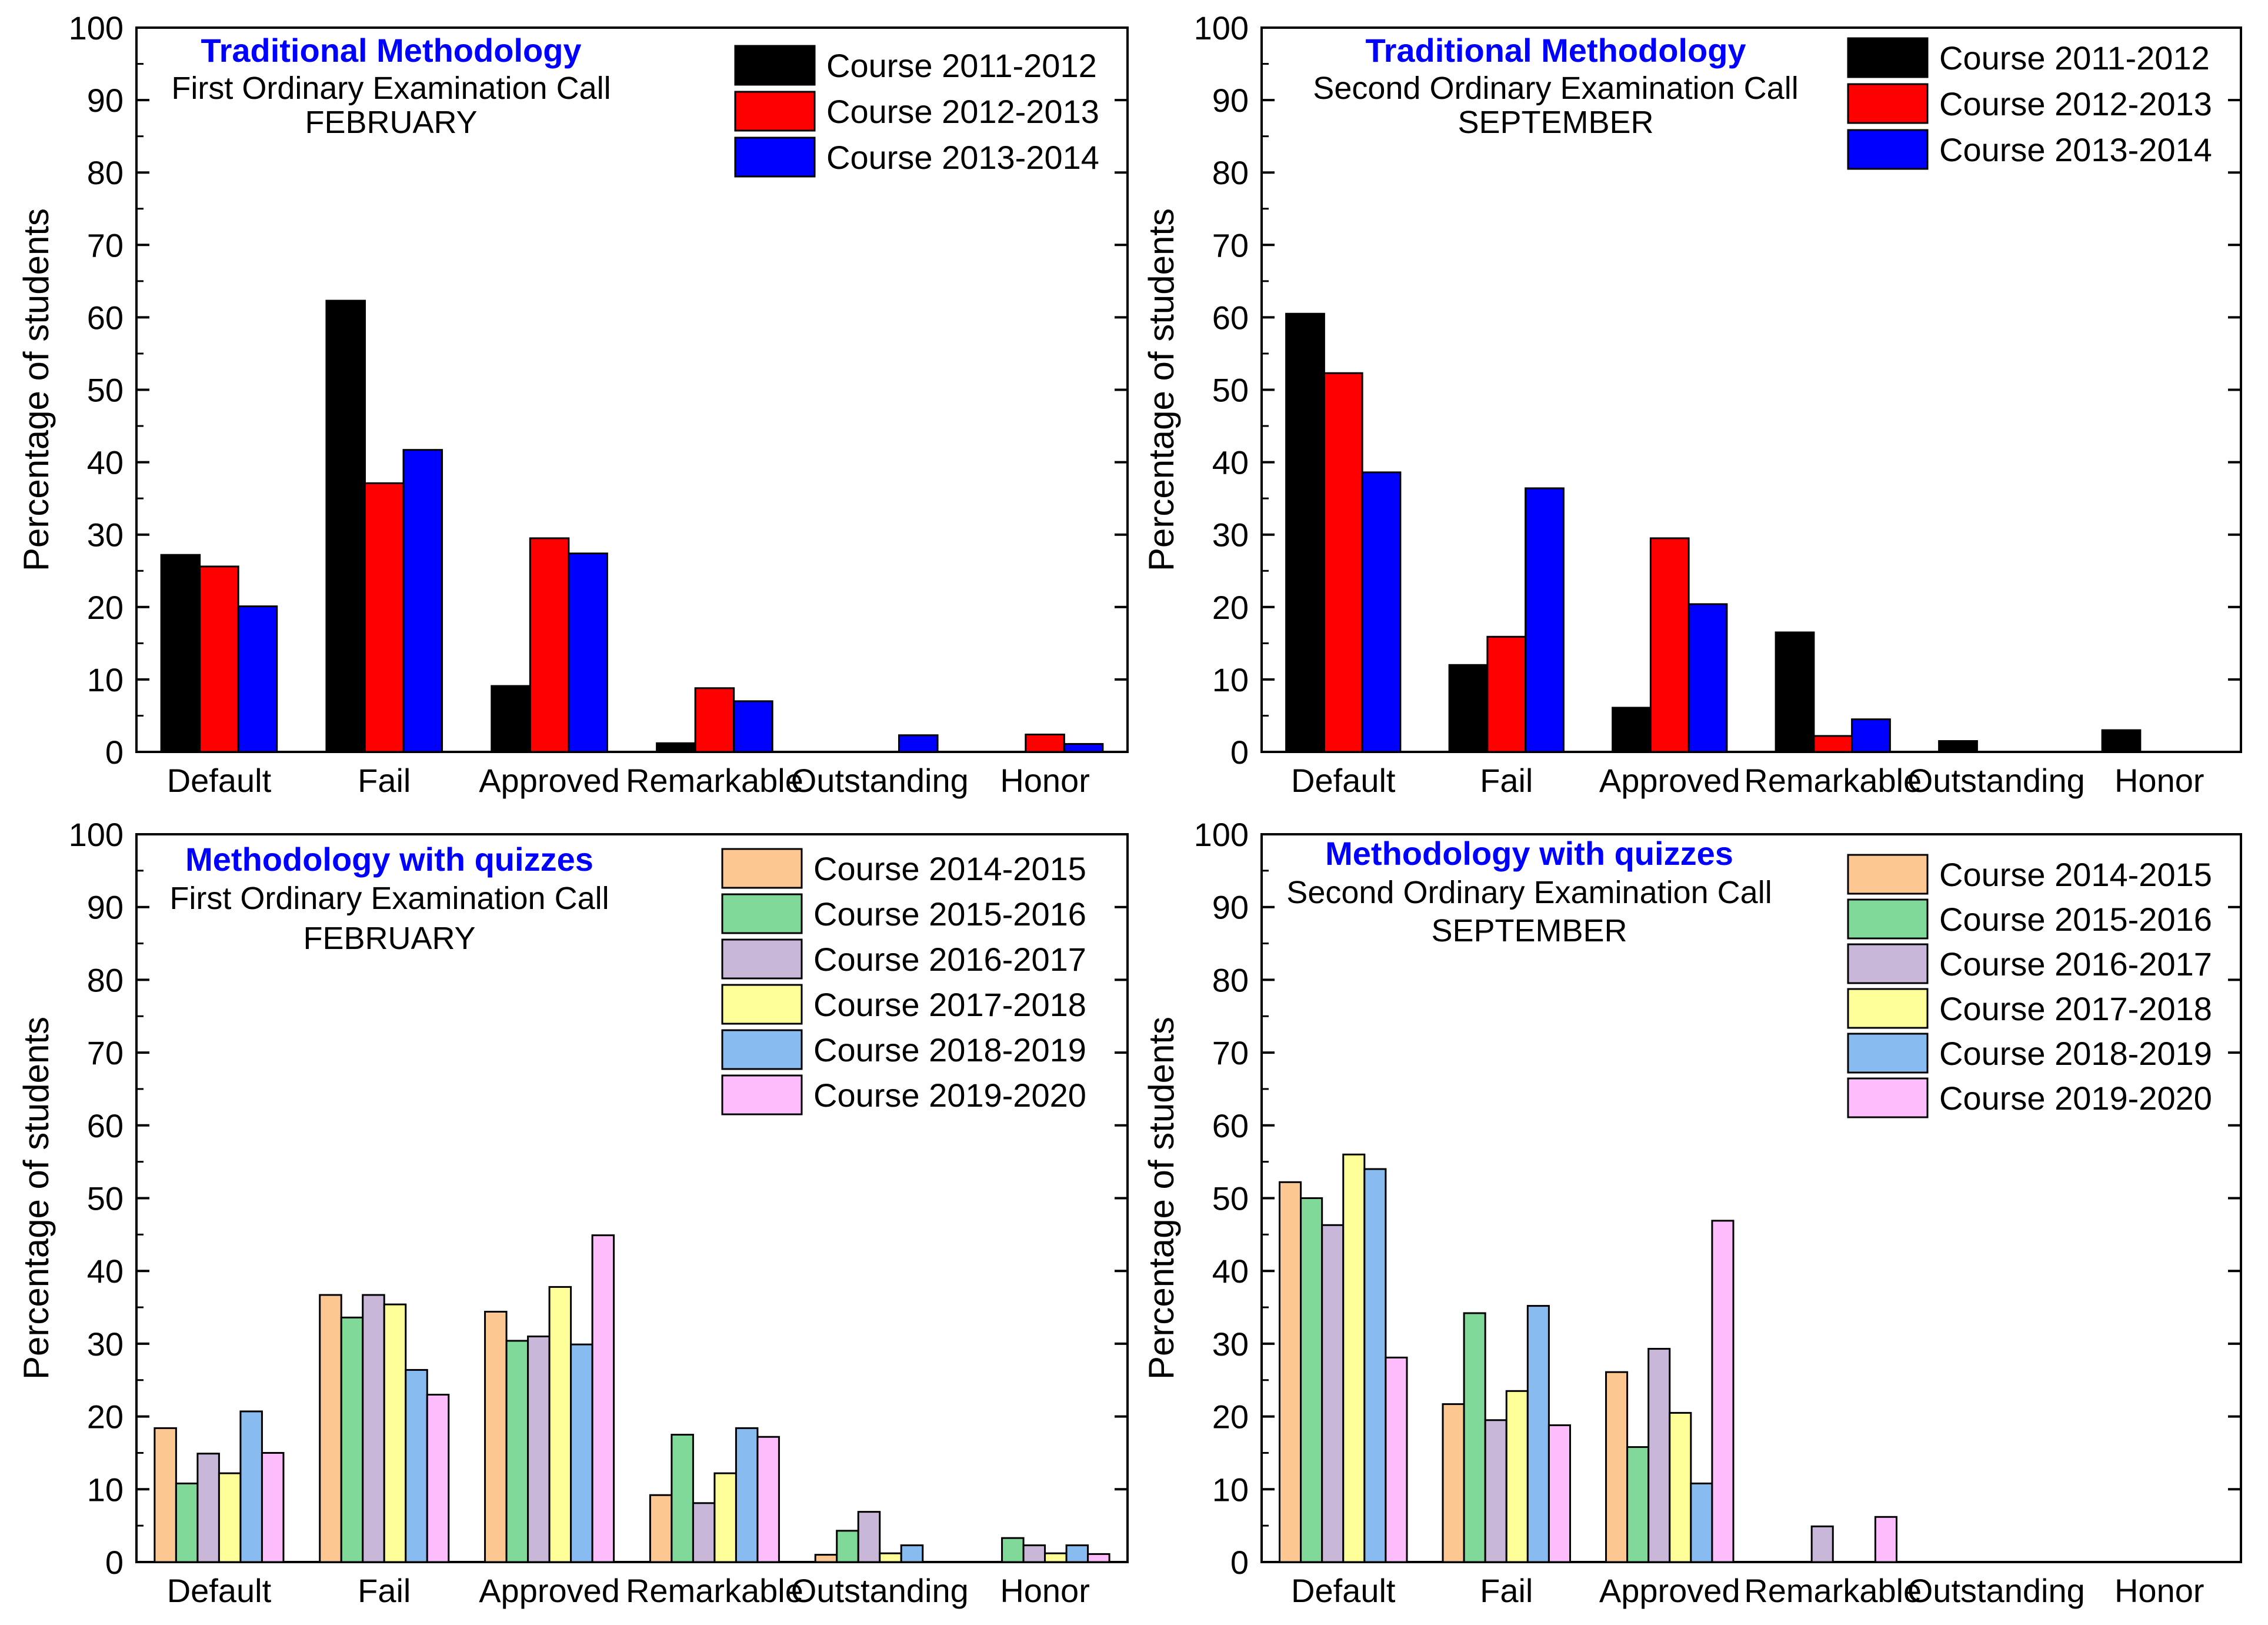 The width and height of the screenshot is (2268, 1625). Describe the element at coordinates (2075, 1008) in the screenshot. I see `legend-label: Course 2017-2018` at that location.